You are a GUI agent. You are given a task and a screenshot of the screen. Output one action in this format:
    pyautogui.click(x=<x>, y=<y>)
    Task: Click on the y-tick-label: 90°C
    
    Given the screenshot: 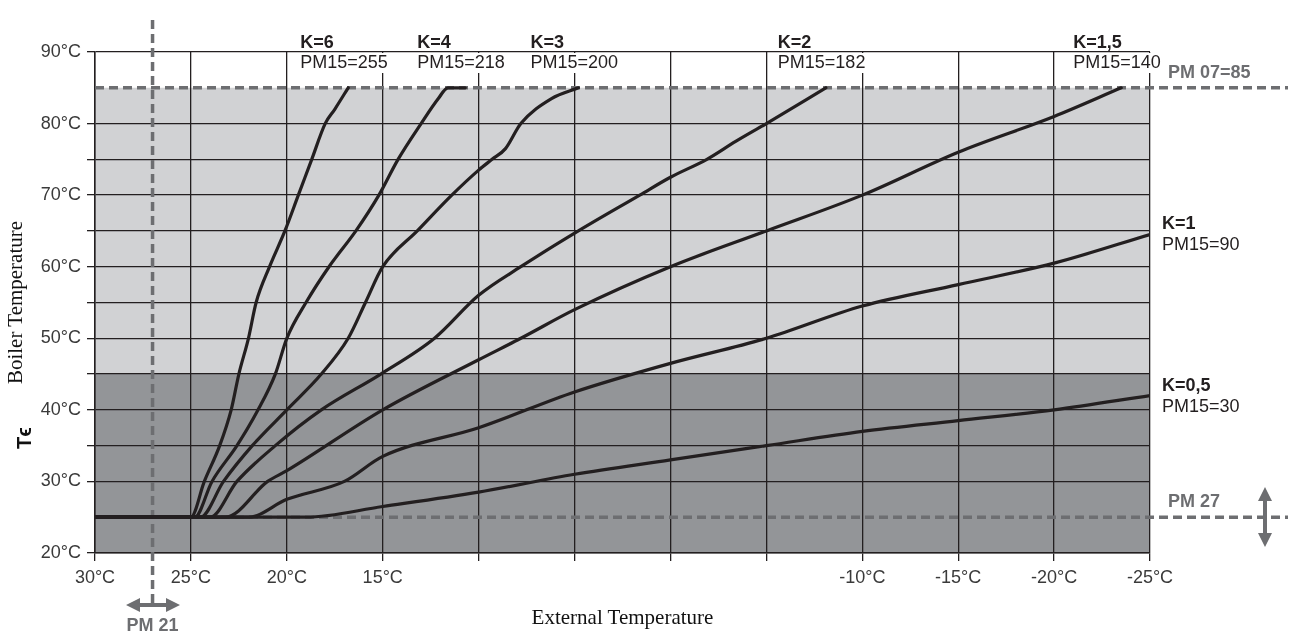 What is the action you would take?
    pyautogui.click(x=60, y=50)
    